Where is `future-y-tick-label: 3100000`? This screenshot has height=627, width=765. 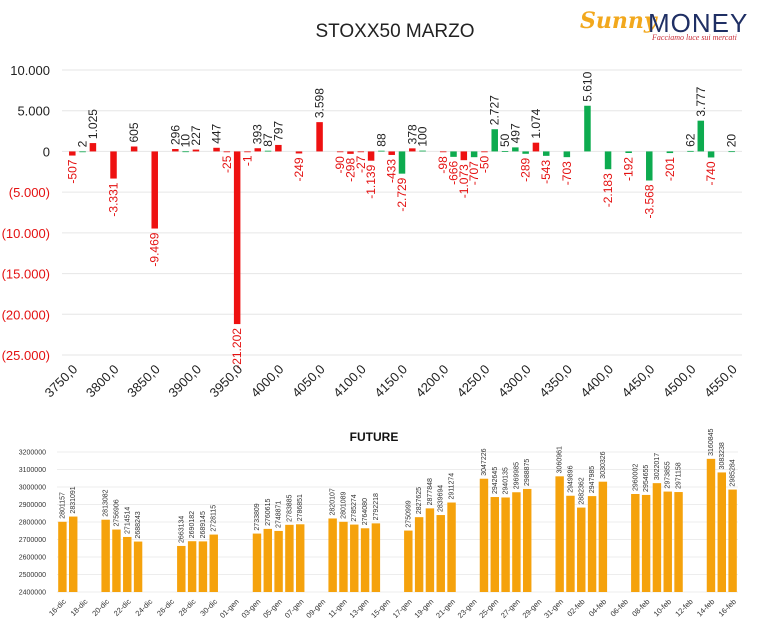
future-y-tick-label: 3100000 is located at coordinates (32, 470).